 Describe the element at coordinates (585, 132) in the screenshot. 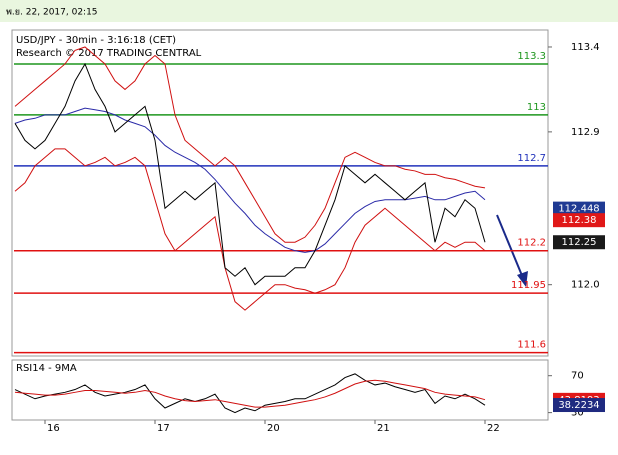

I see `y-tick-label: 112.9` at that location.